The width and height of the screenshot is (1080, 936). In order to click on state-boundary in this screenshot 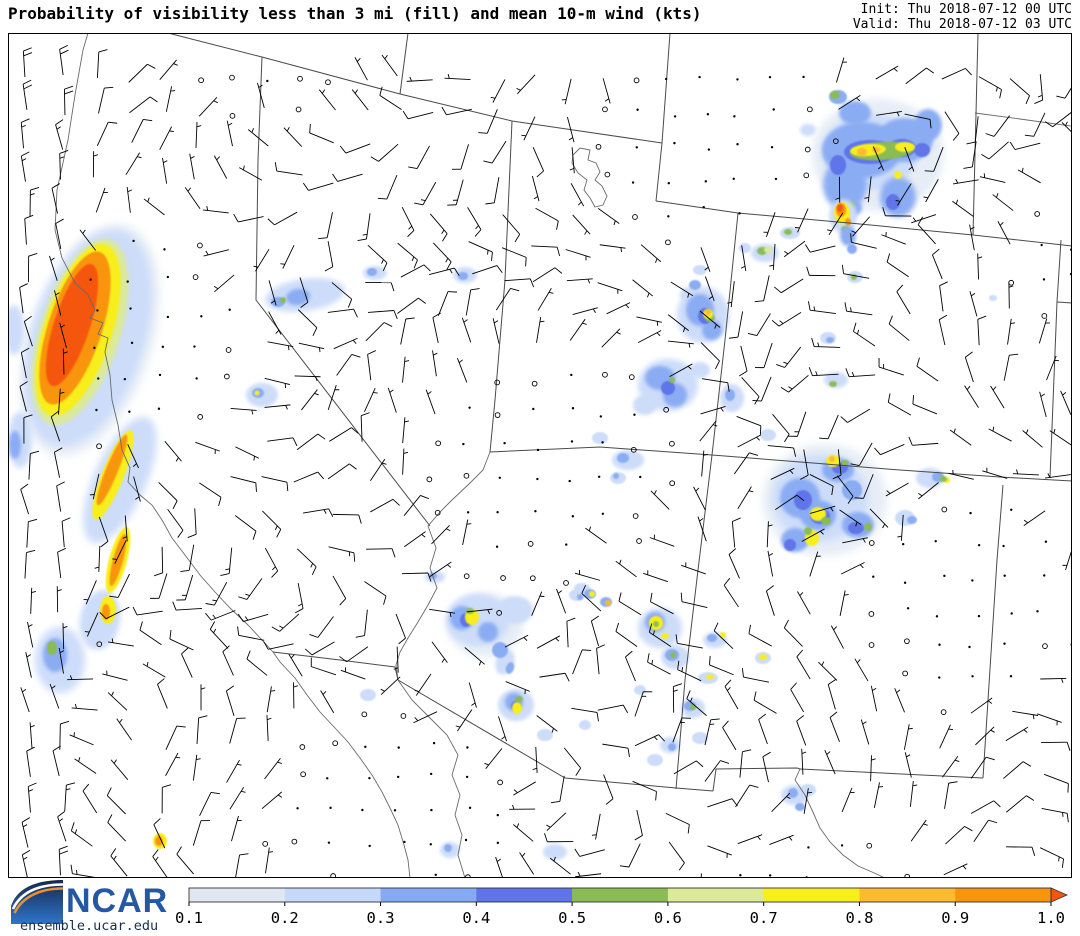, I will do `click(891, 773)`.